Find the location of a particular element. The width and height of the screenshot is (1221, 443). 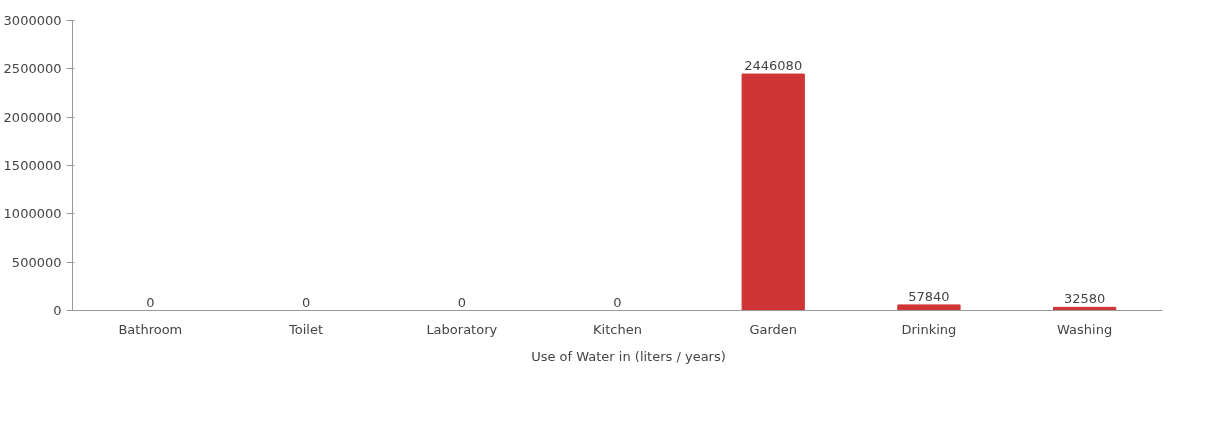

x-tick-label: Garden is located at coordinates (773, 329).